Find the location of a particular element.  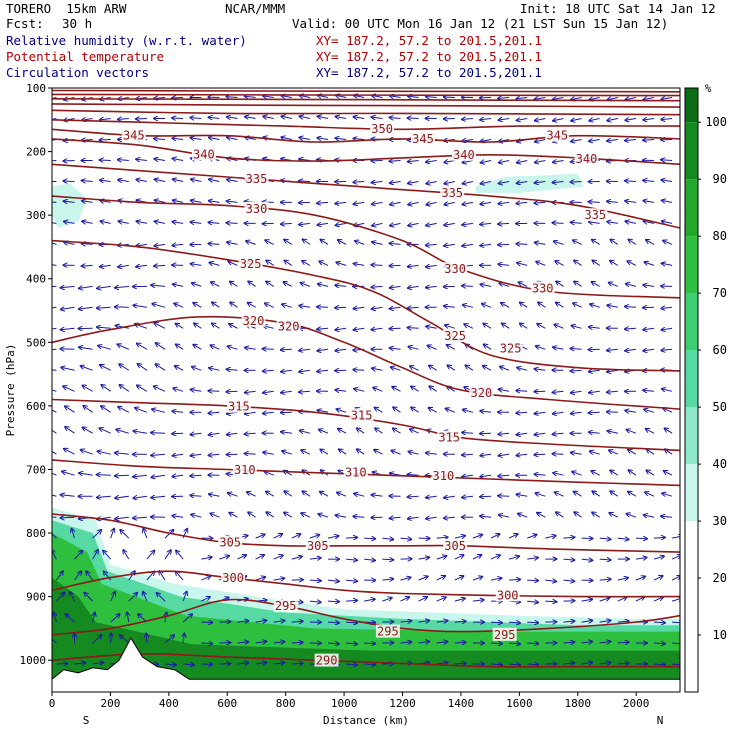

theta-label-29: 340 is located at coordinates (587, 159).